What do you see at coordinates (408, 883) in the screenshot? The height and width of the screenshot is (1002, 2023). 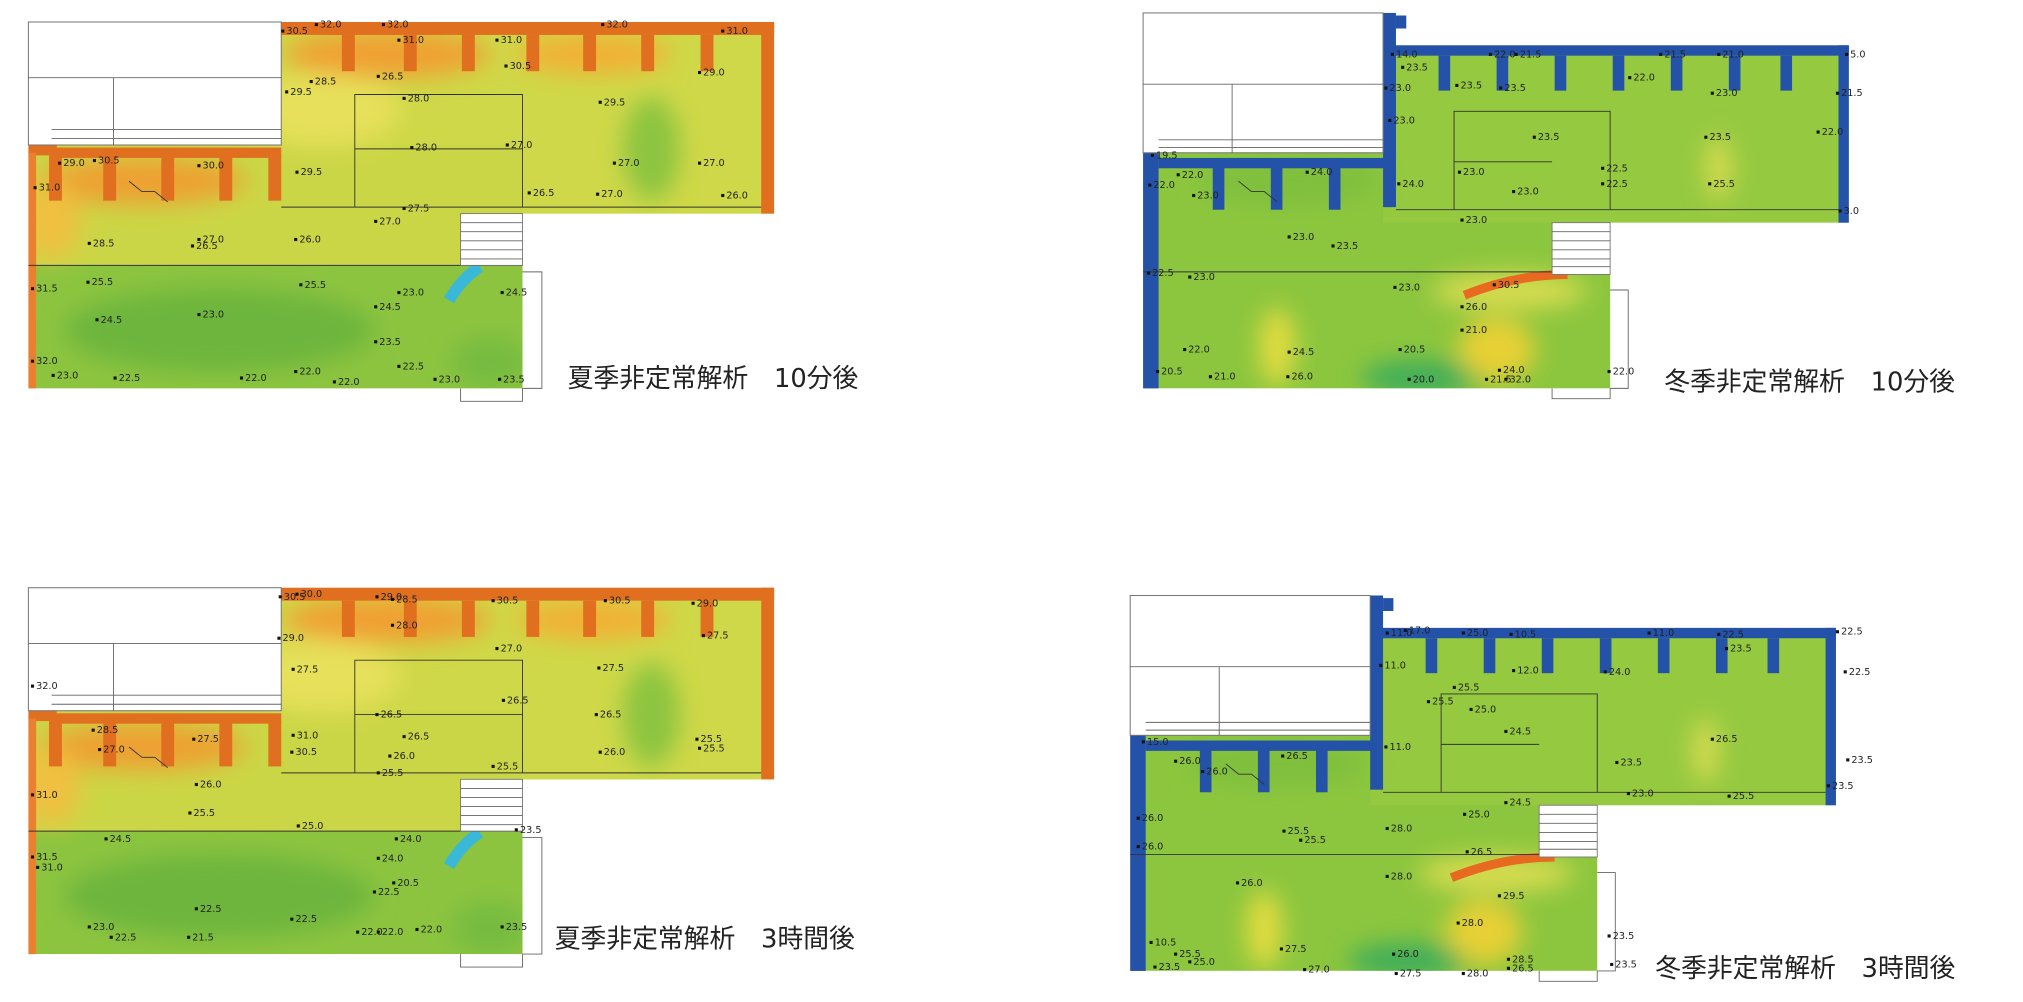 I see `temperature-label: 20.5` at bounding box center [408, 883].